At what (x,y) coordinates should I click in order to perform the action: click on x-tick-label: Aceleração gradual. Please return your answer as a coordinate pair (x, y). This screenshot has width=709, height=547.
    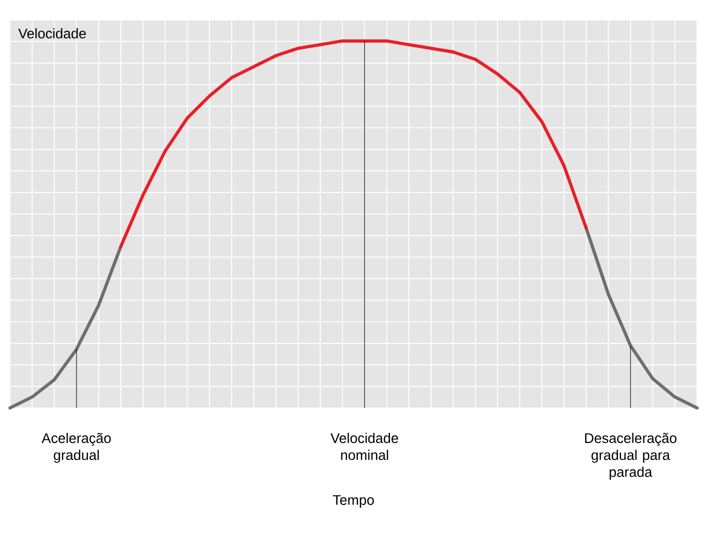
    Looking at the image, I should click on (76, 447).